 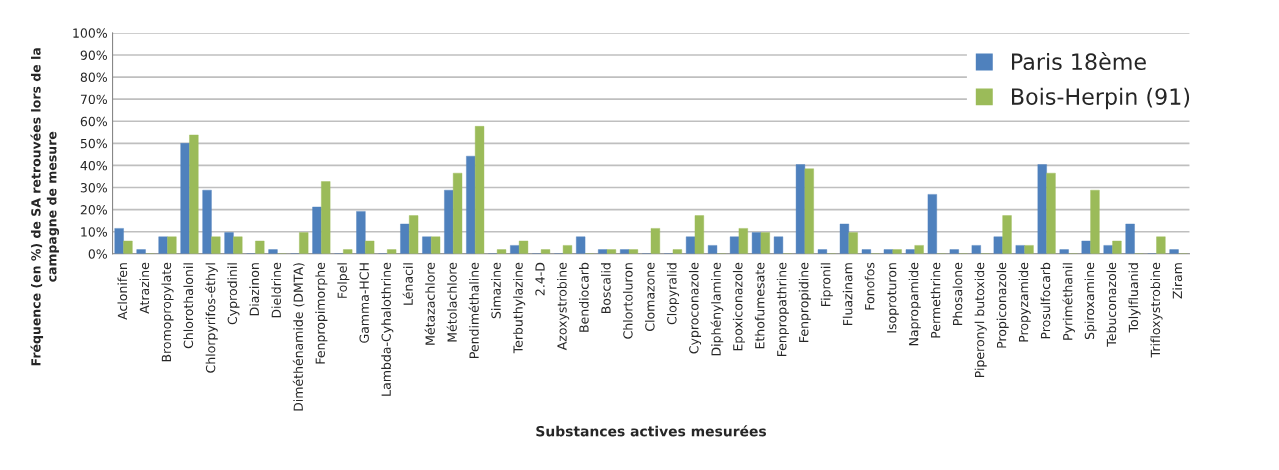 I want to click on x-tick-label: Métazachlore, so click(x=429, y=303).